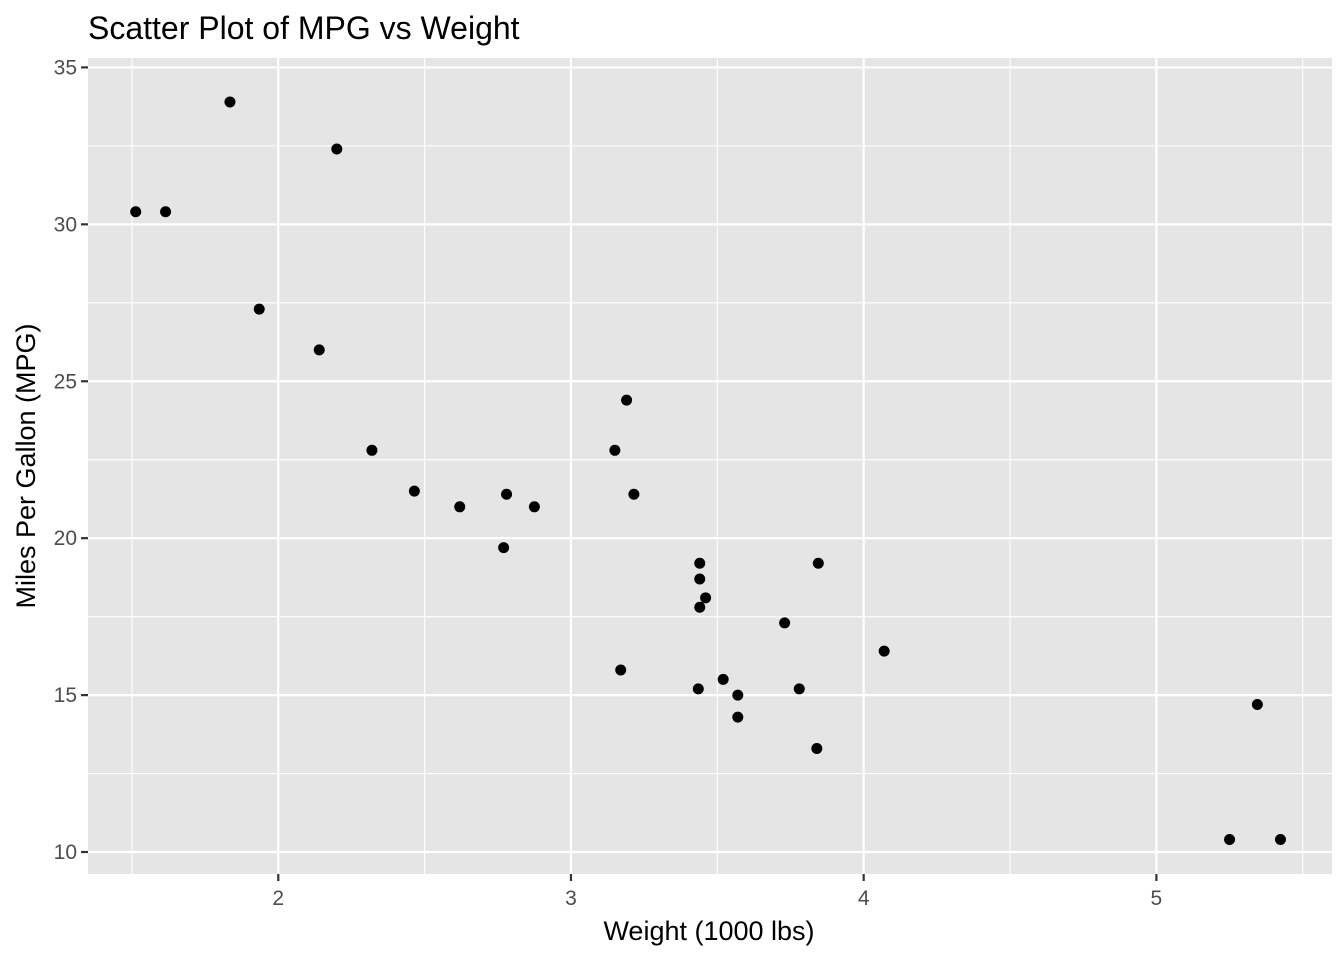  I want to click on x-axis: 2 3 4 5, so click(717, 892).